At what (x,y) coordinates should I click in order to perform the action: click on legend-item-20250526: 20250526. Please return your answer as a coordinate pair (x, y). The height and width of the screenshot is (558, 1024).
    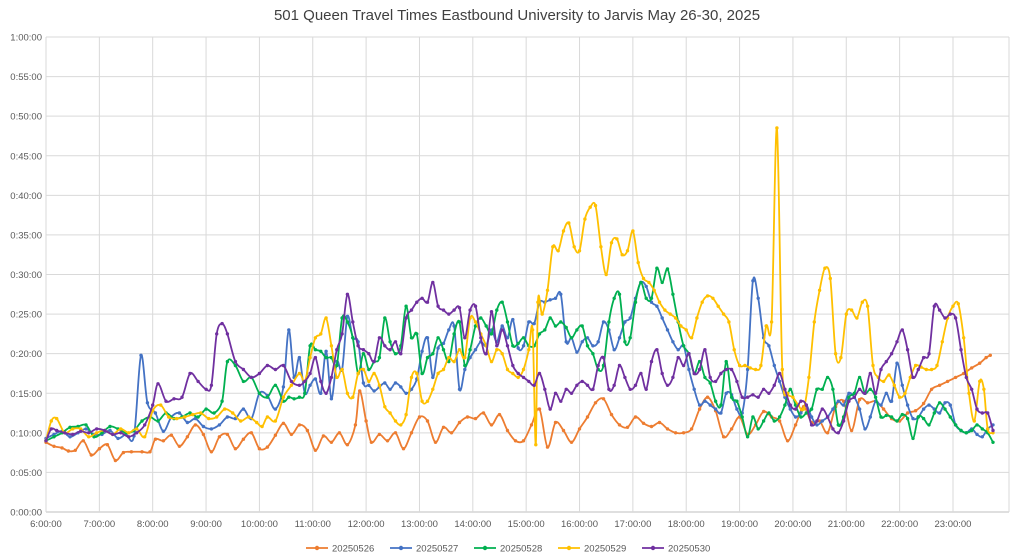
    Looking at the image, I should click on (340, 549).